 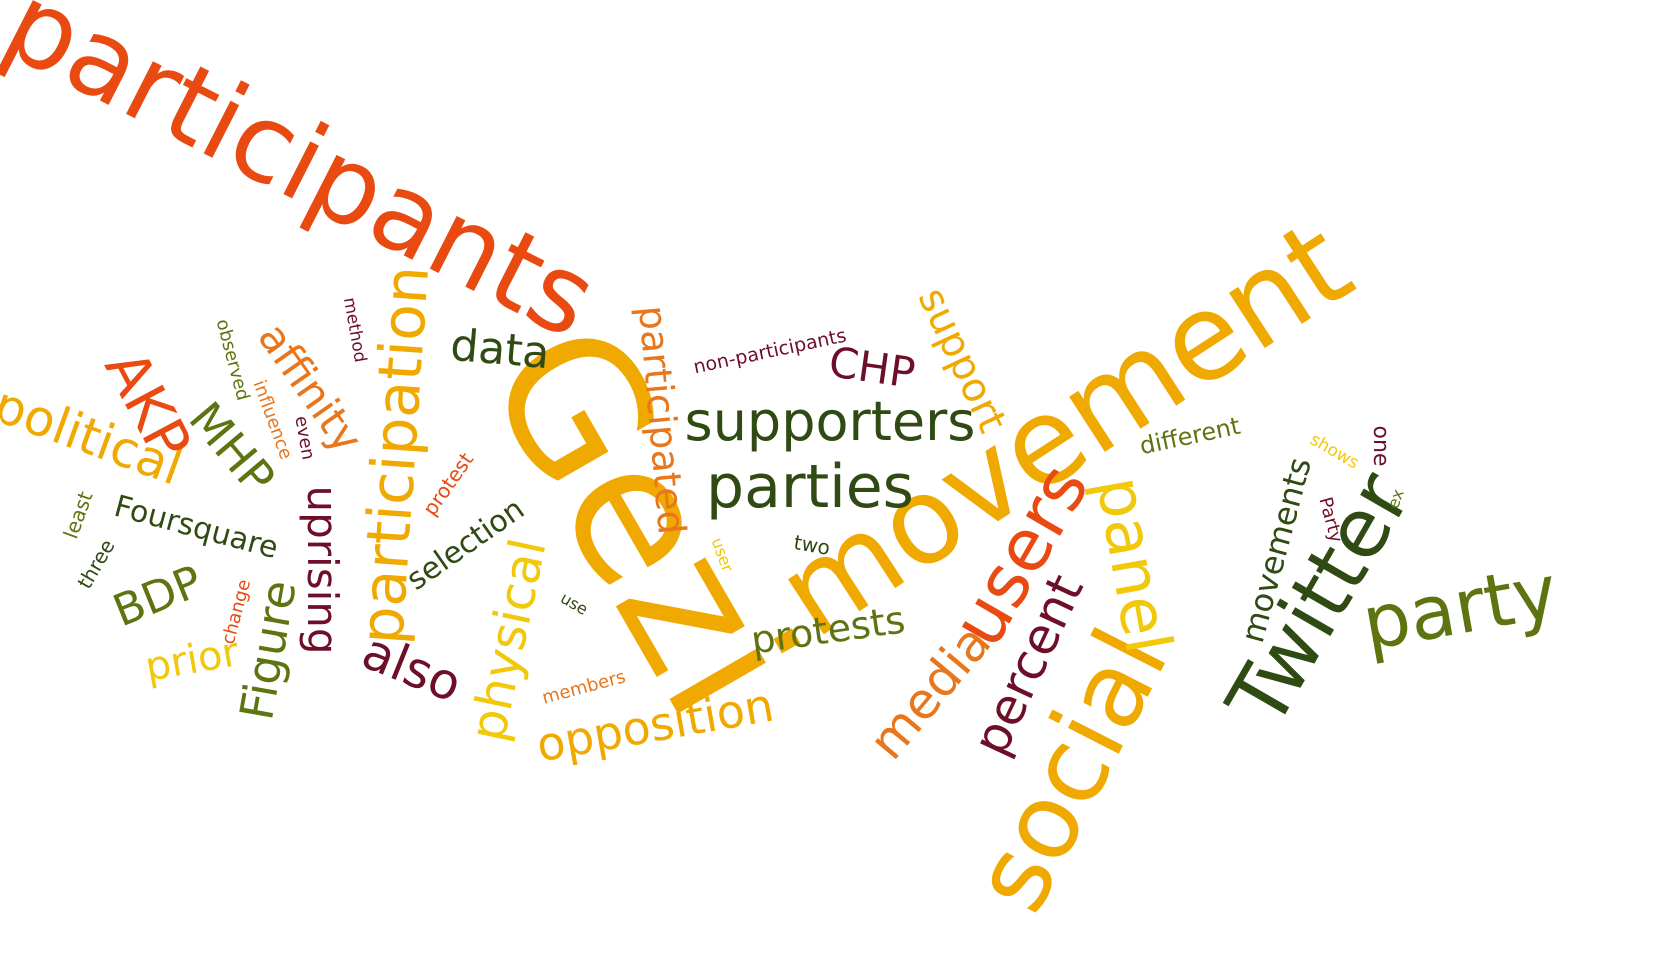 What do you see at coordinates (810, 487) in the screenshot?
I see `word-parties: parties` at bounding box center [810, 487].